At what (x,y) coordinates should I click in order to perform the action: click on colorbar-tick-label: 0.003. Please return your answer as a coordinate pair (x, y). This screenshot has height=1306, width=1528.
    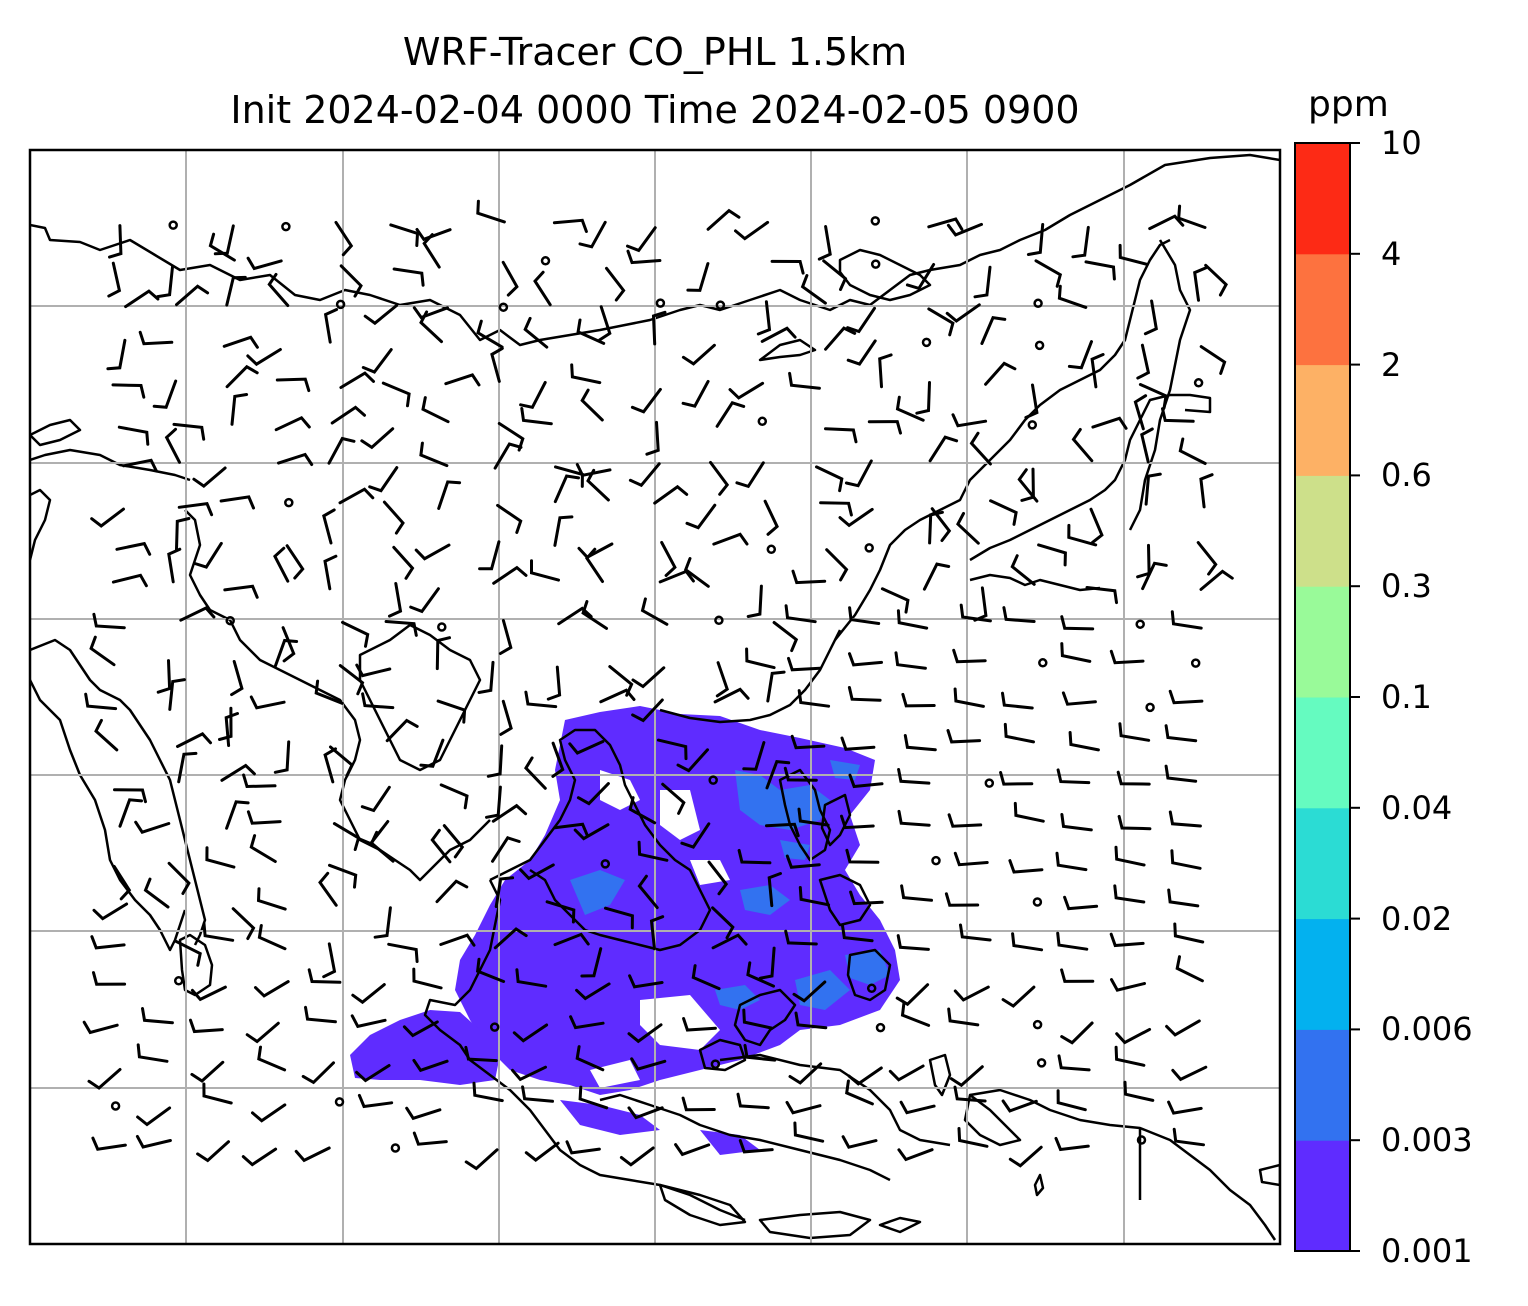
    Looking at the image, I should click on (1427, 1140).